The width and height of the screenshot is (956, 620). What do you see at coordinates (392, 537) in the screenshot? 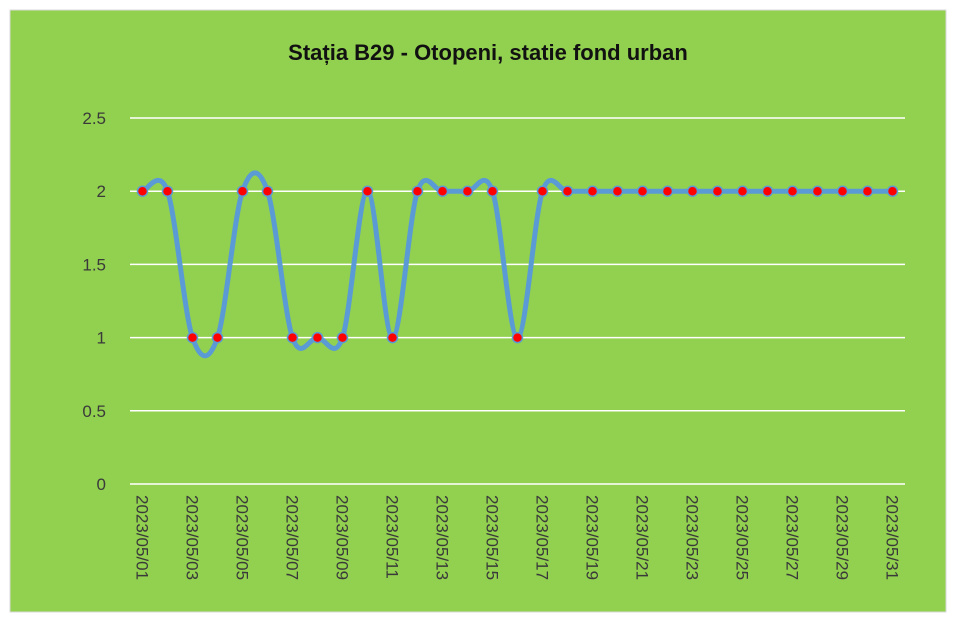
I see `x-tick-label: 2023/05/11` at bounding box center [392, 537].